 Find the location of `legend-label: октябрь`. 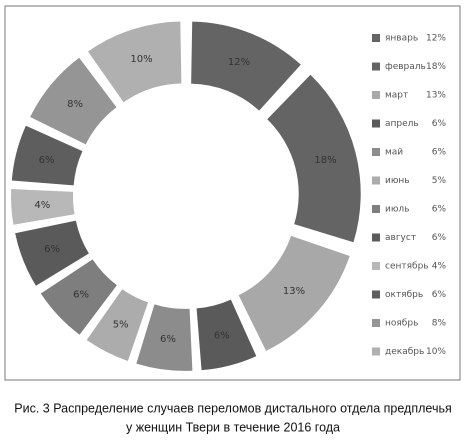

legend-label: октябрь is located at coordinates (404, 295).